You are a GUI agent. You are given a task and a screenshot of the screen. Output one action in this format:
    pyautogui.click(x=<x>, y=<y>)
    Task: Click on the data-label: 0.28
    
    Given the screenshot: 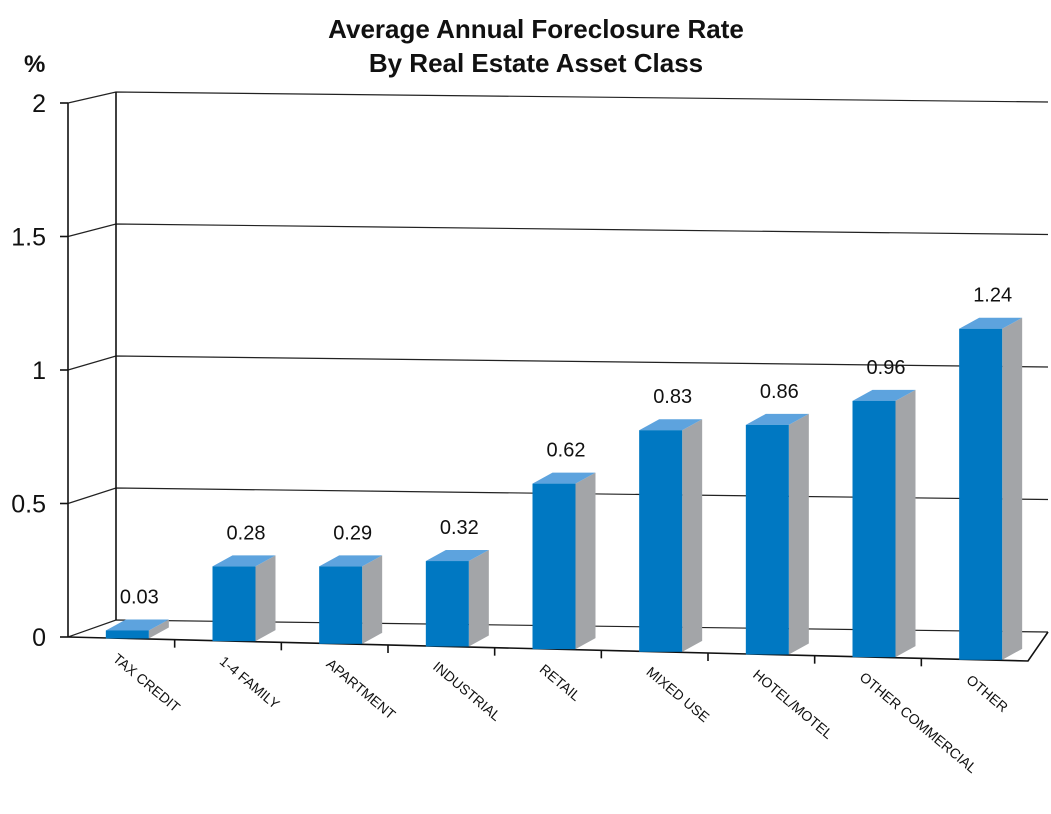 What is the action you would take?
    pyautogui.click(x=246, y=533)
    